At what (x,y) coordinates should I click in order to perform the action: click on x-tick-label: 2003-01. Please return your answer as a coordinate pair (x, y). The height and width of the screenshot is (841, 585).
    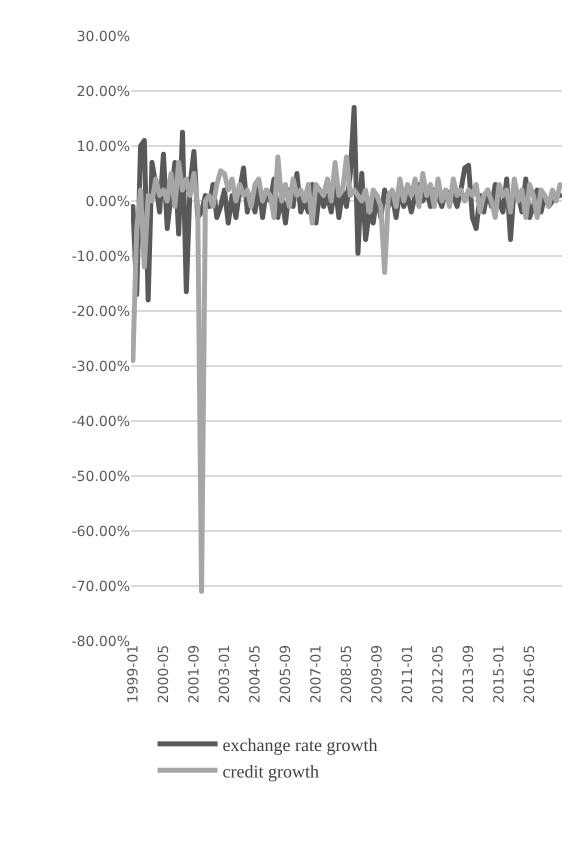
    Looking at the image, I should click on (225, 674).